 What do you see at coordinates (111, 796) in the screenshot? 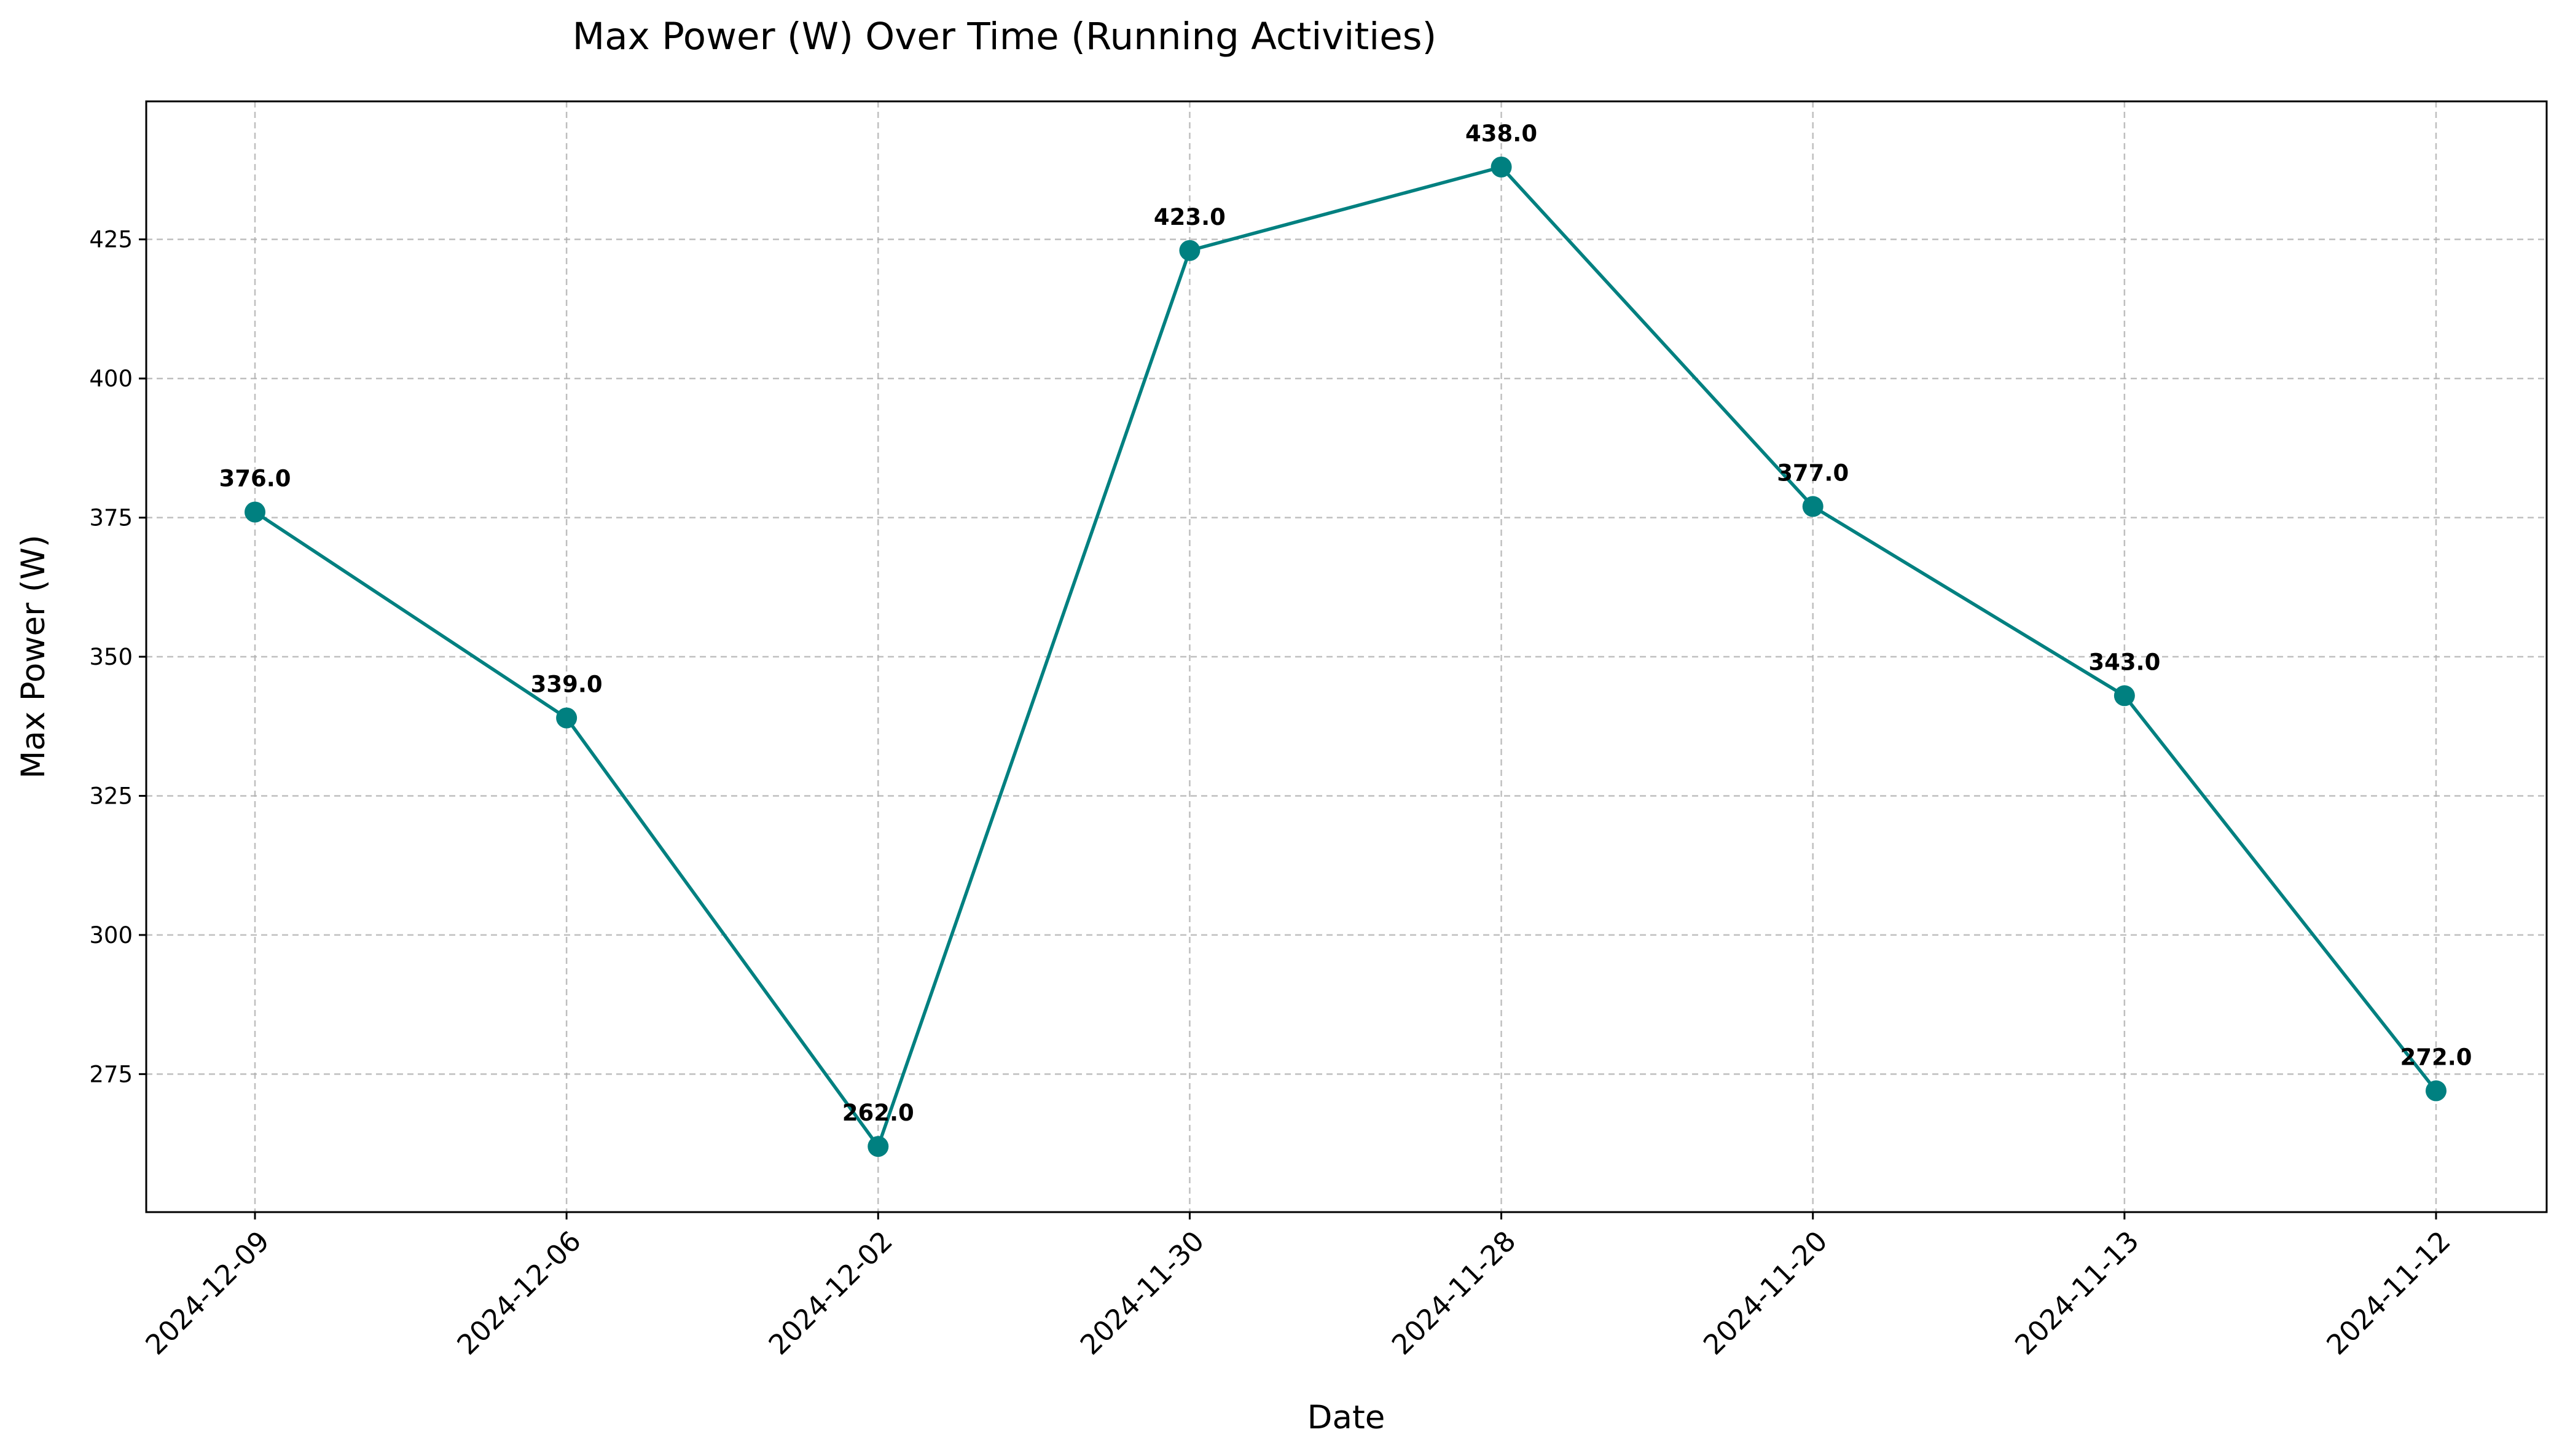
I see `y-tick-label: 325` at bounding box center [111, 796].